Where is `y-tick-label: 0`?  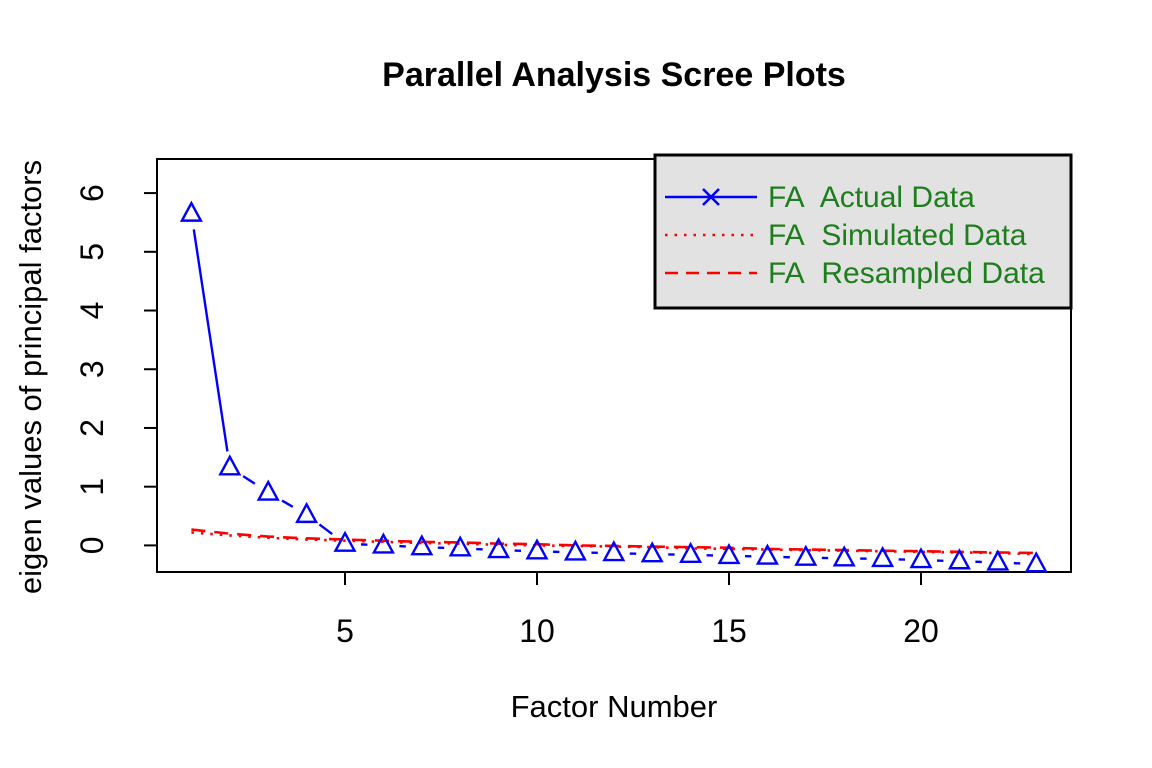 y-tick-label: 0 is located at coordinates (92, 546).